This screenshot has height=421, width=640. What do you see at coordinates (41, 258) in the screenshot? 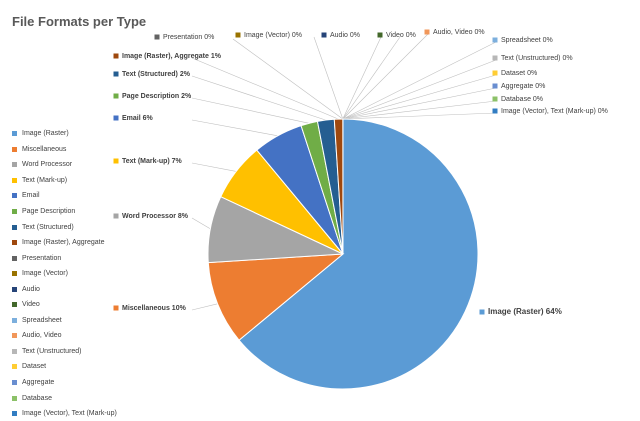
I see `legend-label: Presentation` at bounding box center [41, 258].